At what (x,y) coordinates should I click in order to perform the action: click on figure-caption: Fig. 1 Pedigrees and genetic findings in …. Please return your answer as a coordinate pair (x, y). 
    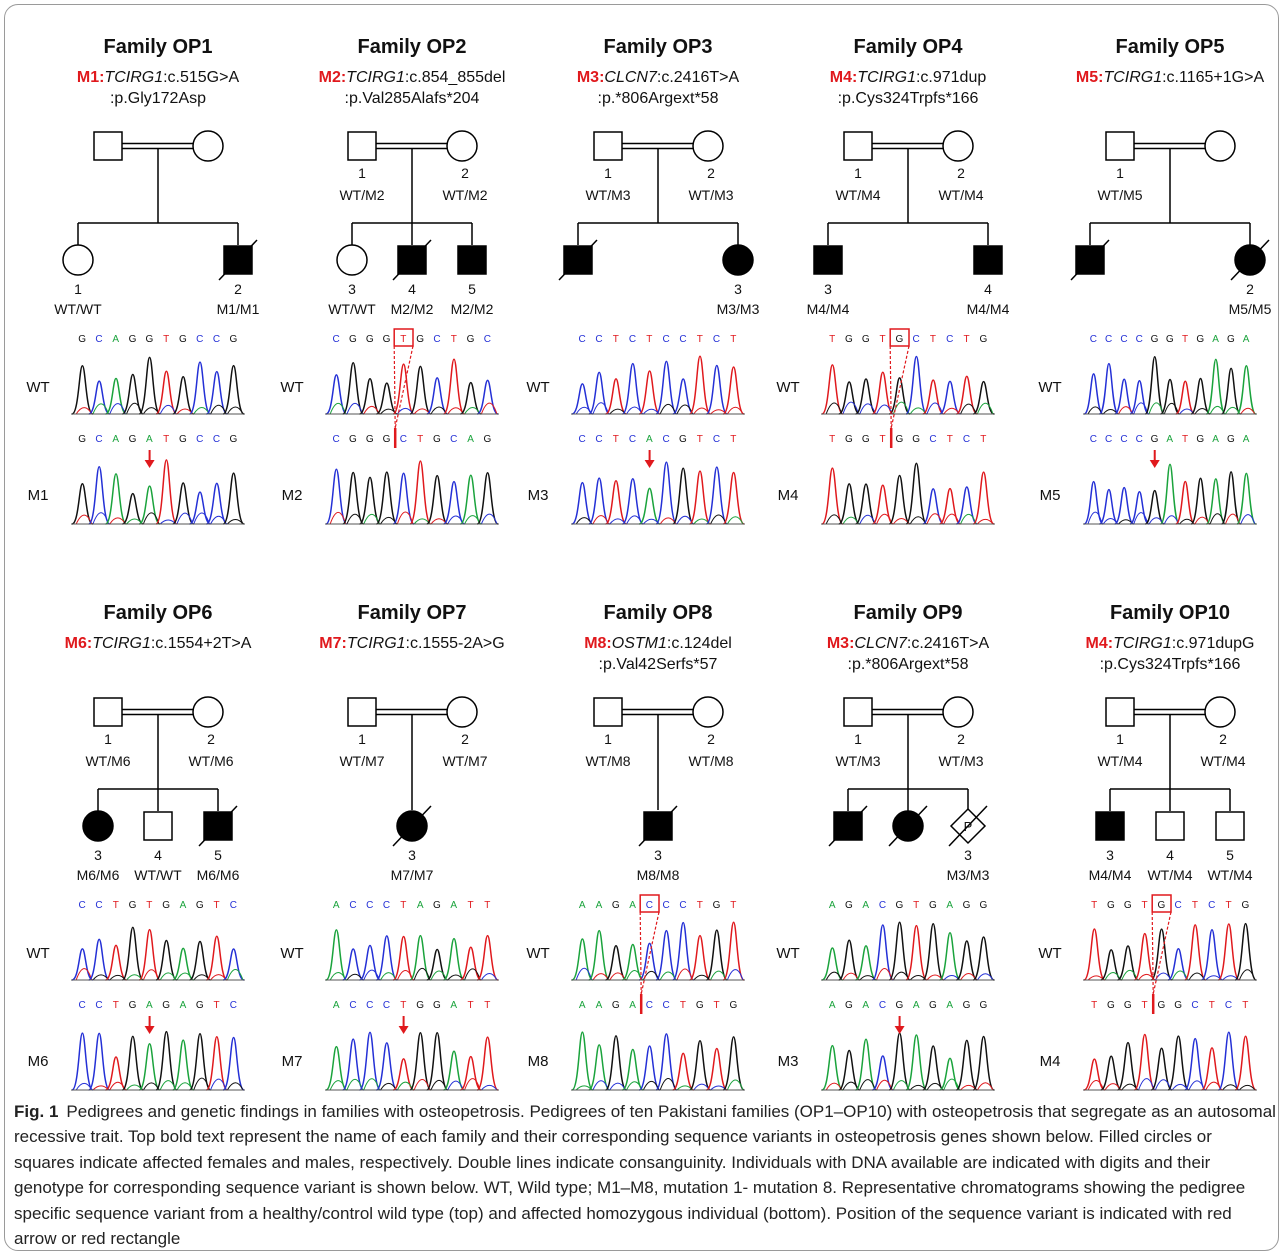
    Looking at the image, I should click on (645, 1175).